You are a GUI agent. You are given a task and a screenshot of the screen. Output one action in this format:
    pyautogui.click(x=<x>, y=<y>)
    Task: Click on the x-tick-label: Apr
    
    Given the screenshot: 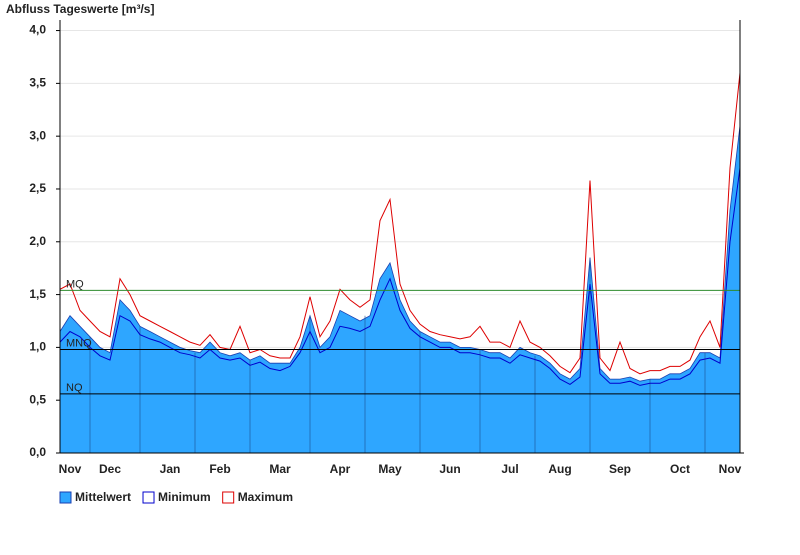 What is the action you would take?
    pyautogui.click(x=340, y=469)
    